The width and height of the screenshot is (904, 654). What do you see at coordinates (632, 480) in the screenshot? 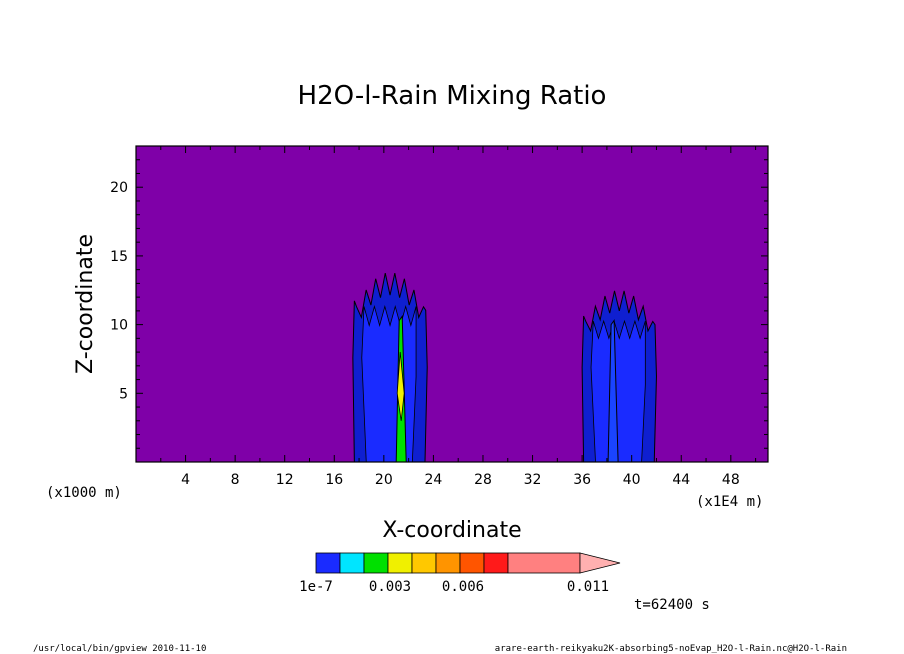
I see `x-tick-label: 40` at bounding box center [632, 480].